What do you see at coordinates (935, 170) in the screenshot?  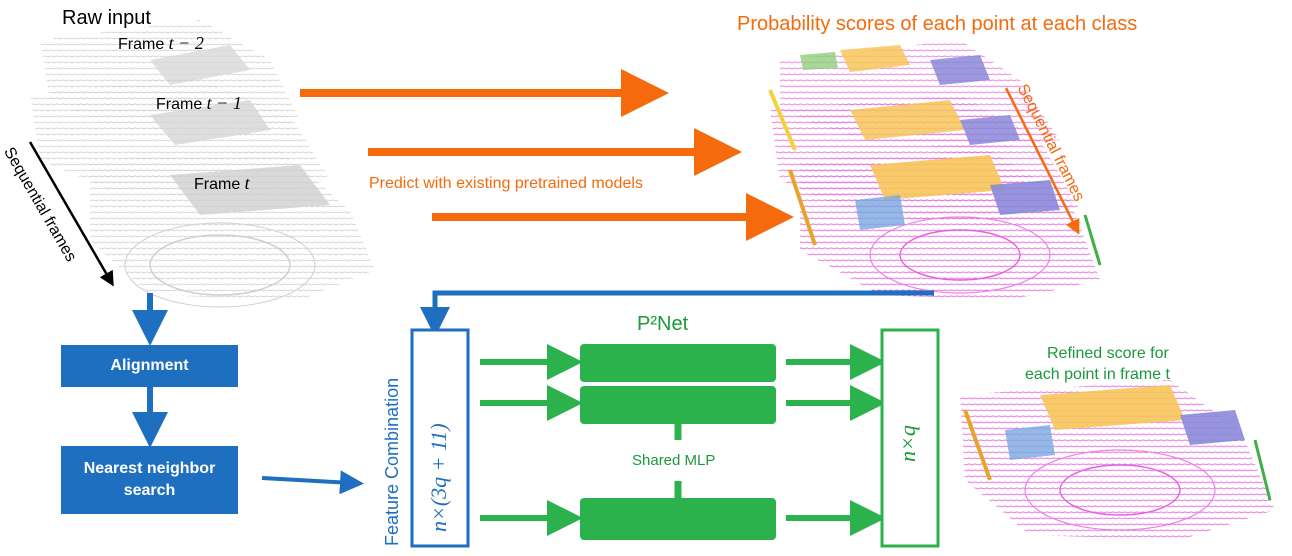 I see `probability-point-cloud-stack` at bounding box center [935, 170].